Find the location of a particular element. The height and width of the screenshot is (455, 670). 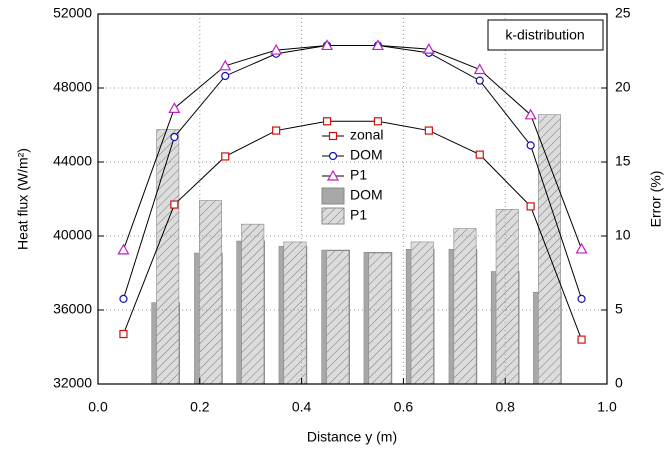

x-tick-label: 0.0 is located at coordinates (98, 407).